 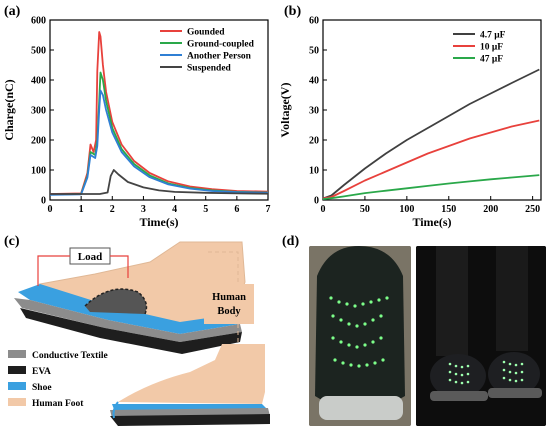 What do you see at coordinates (236, 209) in the screenshot?
I see `x-tick-label: 6` at bounding box center [236, 209].